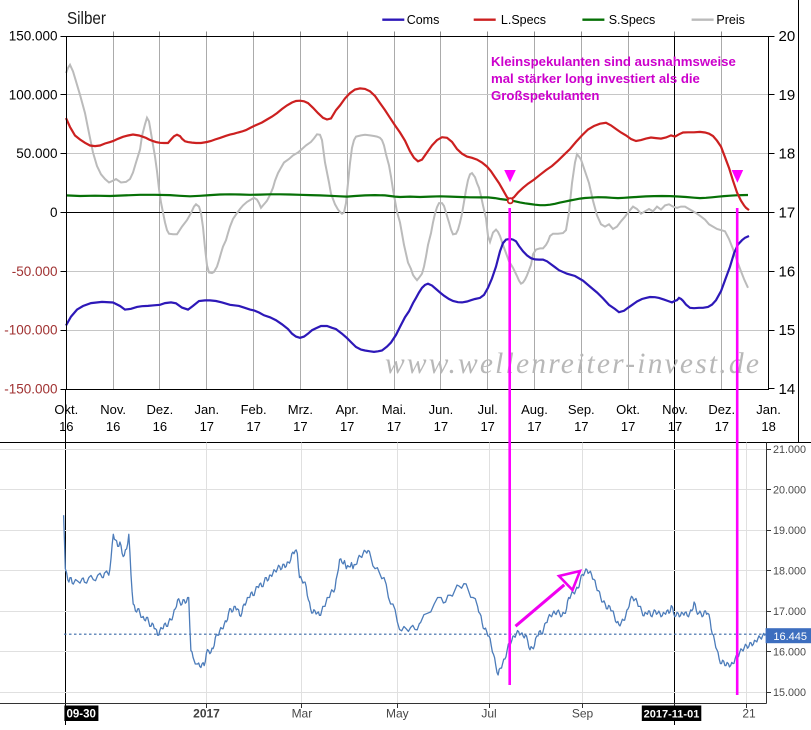 This screenshot has height=730, width=811. I want to click on svg-text: 15, so click(787, 330).